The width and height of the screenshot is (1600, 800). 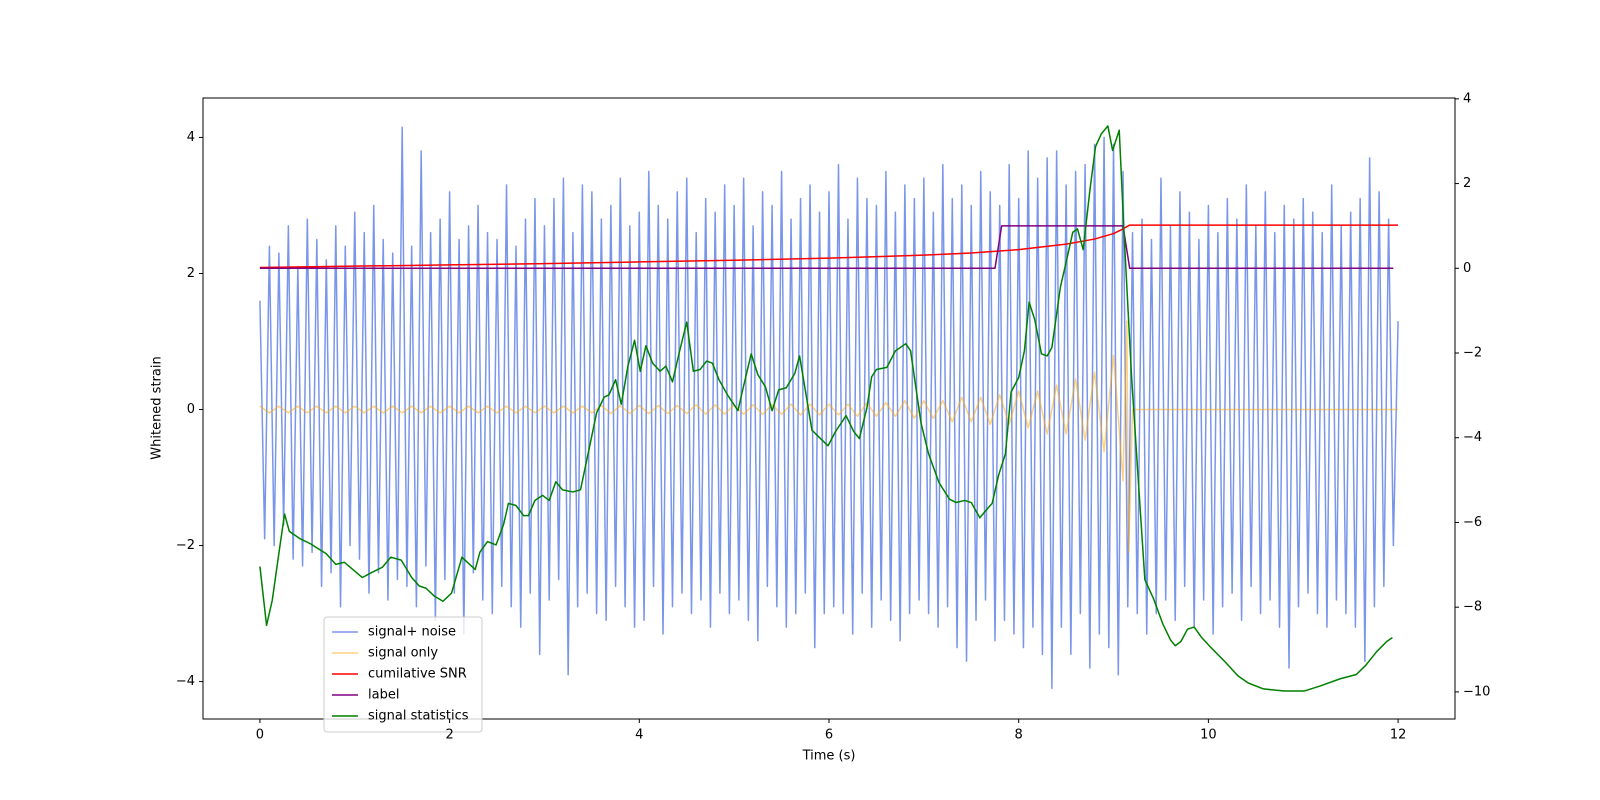 I want to click on y-tick-label: 0, so click(x=191, y=409).